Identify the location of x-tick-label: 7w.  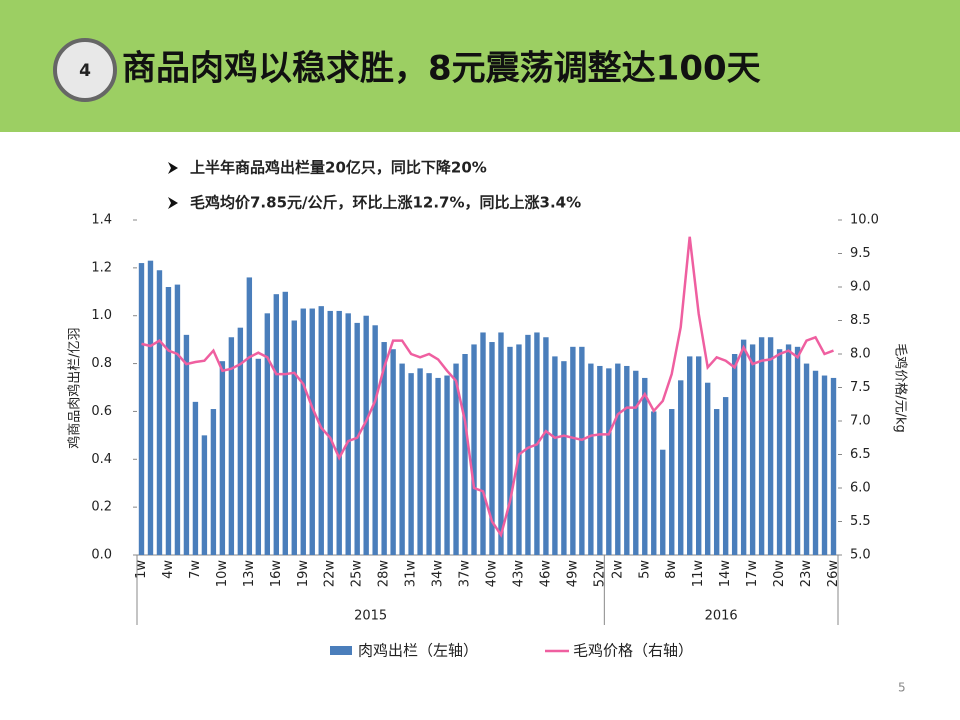
(195, 569).